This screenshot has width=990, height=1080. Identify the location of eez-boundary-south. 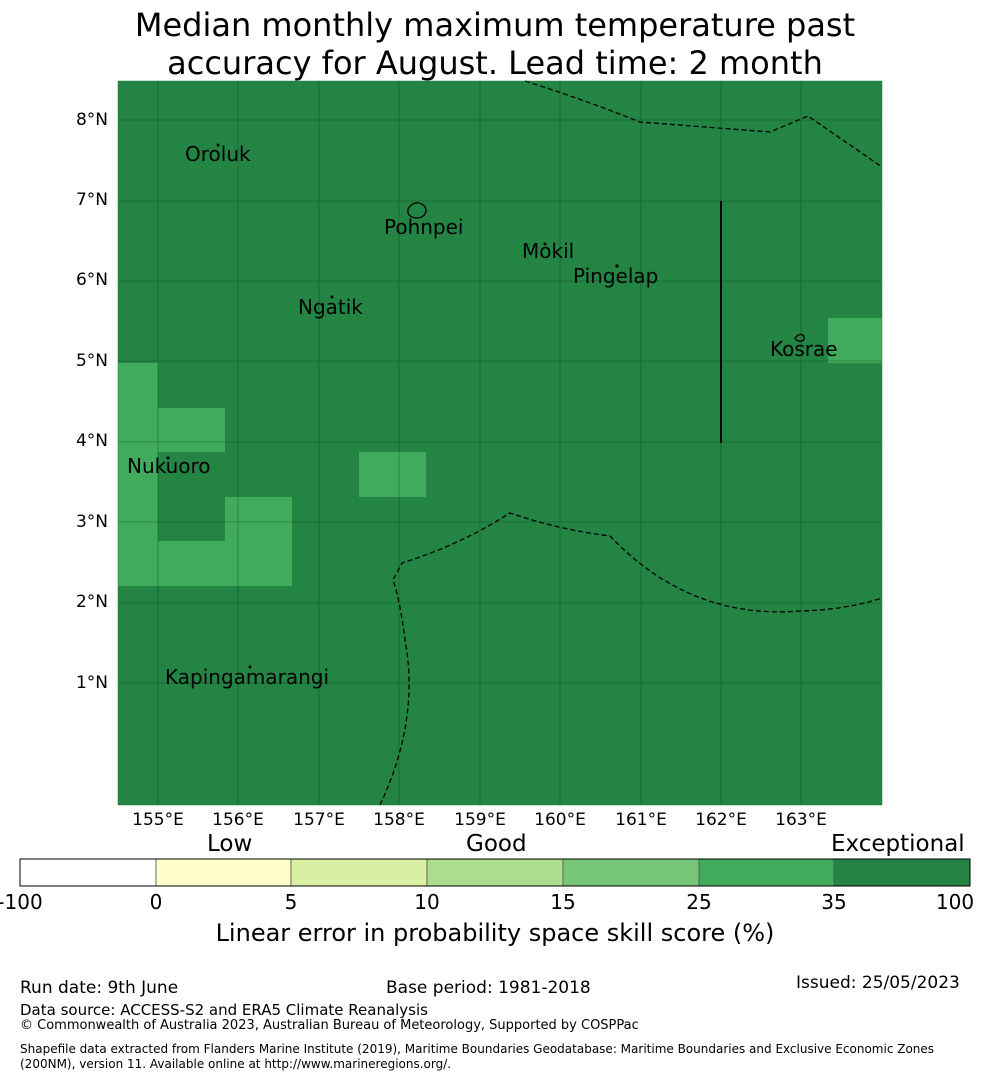
(631, 659).